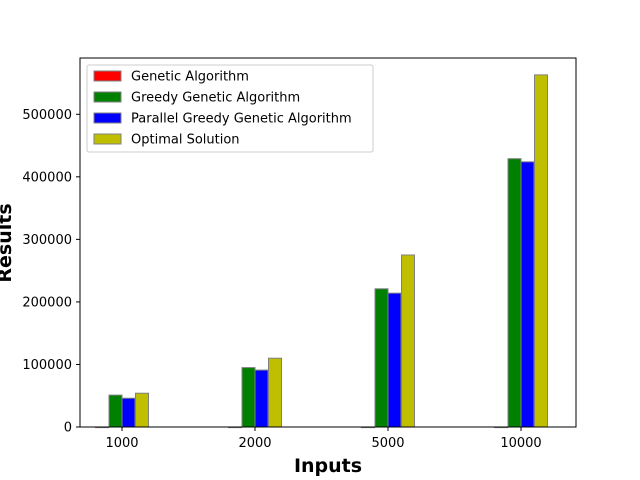 The width and height of the screenshot is (640, 480). Describe the element at coordinates (47, 115) in the screenshot. I see `y-tick-label: 500000` at that location.